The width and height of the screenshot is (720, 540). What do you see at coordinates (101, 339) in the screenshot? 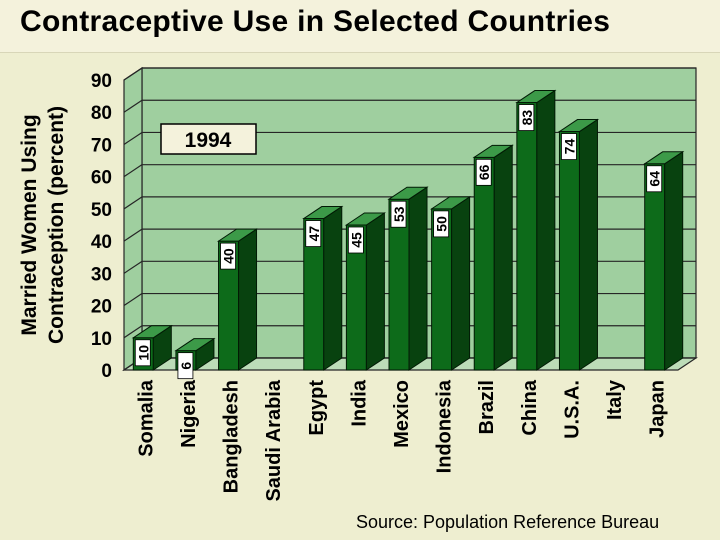
I see `y-tick-label: 10` at bounding box center [101, 339].